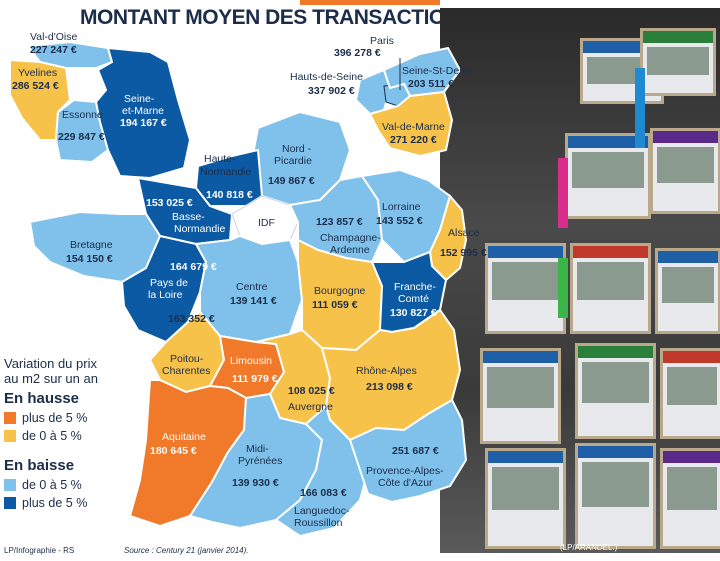 This screenshot has height=561, width=720. Describe the element at coordinates (53, 37) in the screenshot. I see `label-val-oise-name: Val-d'Oise` at that location.